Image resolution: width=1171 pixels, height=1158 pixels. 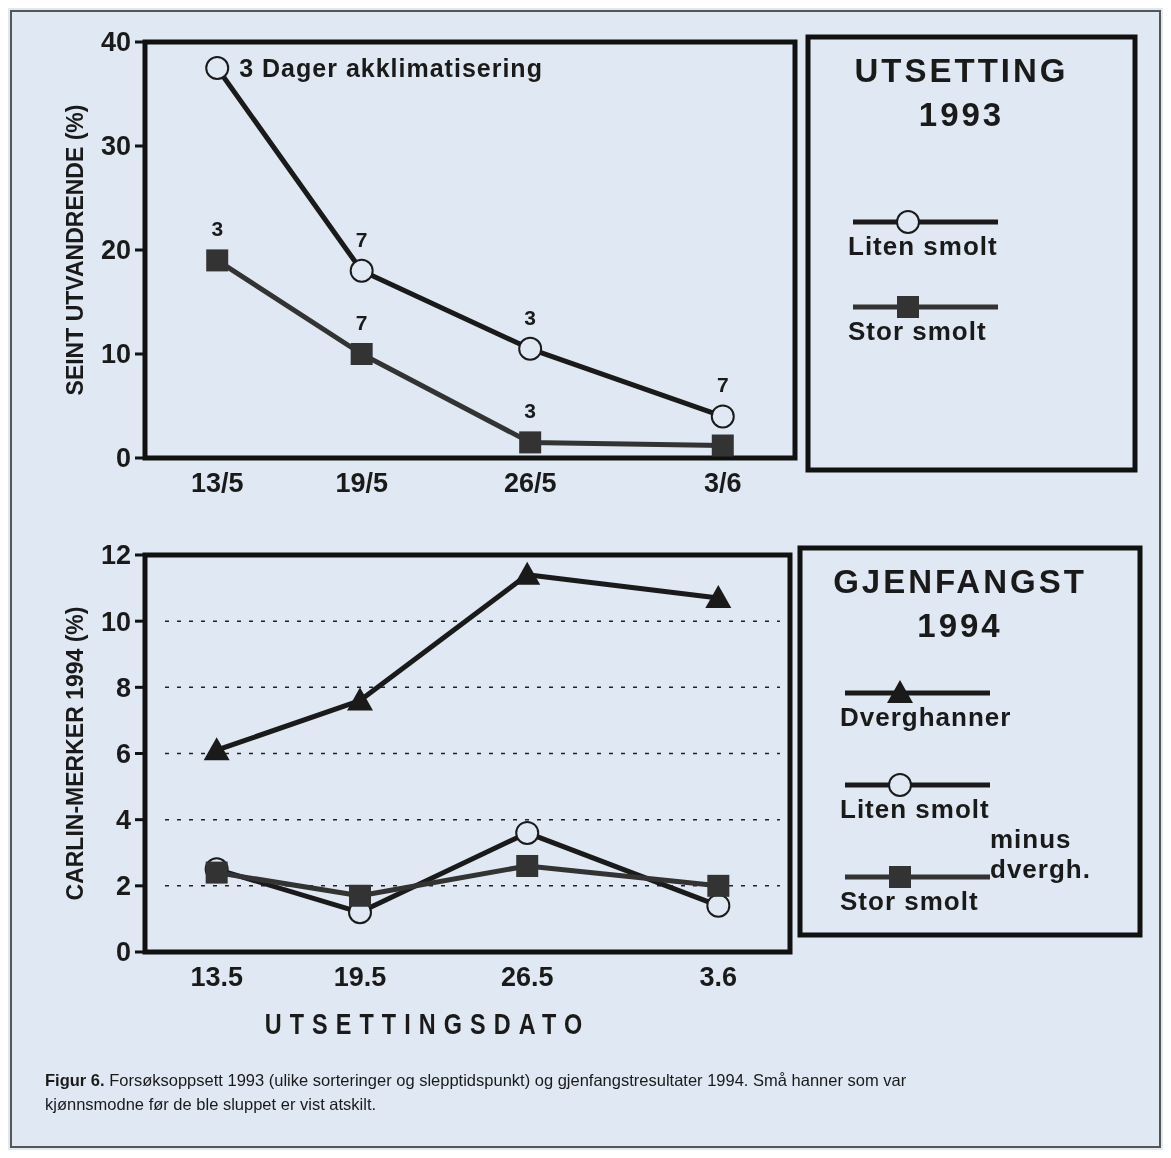 I want to click on y-tick-label: 4, so click(x=123, y=820).